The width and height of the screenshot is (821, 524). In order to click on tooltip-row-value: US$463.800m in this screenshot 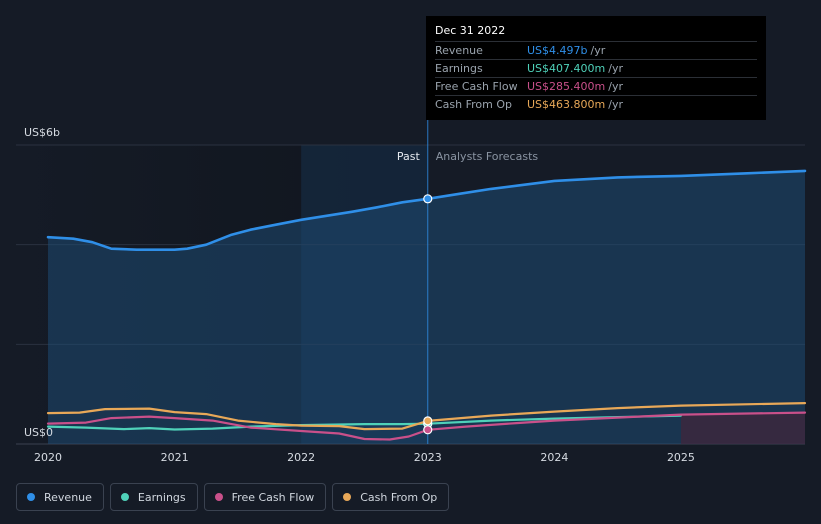, I will do `click(566, 104)`.